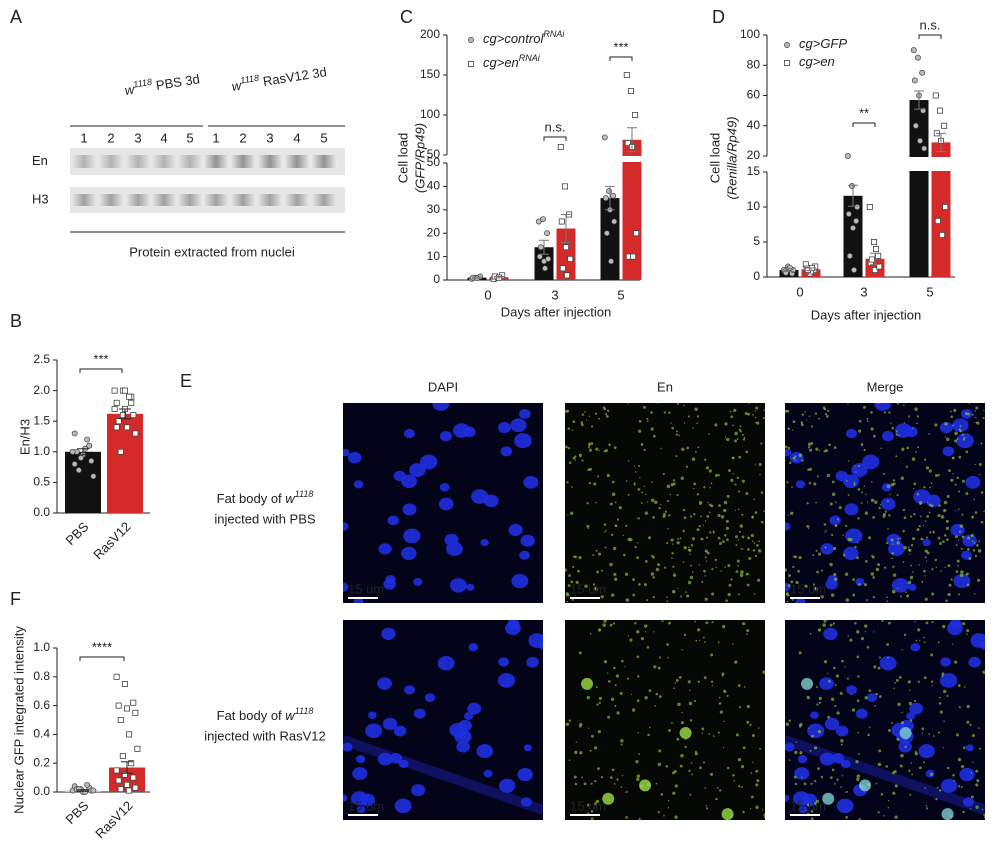 This screenshot has width=1000, height=845. Describe the element at coordinates (304, 494) in the screenshot. I see `row-label-part: 1118` at that location.